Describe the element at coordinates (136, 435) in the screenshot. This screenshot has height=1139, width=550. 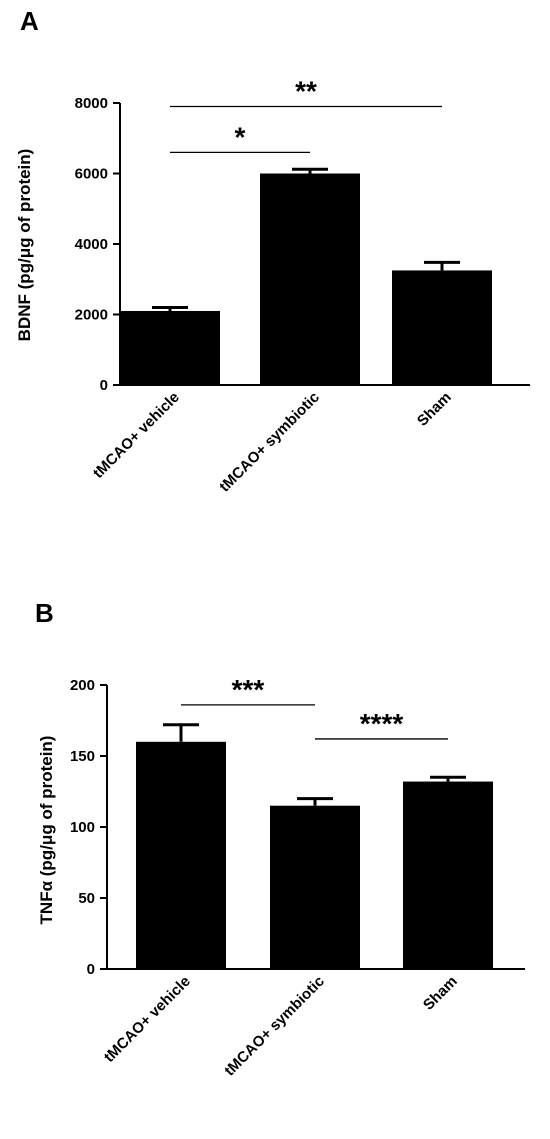
I see `panel-a-category-label: tMCAO+ vehicle` at that location.